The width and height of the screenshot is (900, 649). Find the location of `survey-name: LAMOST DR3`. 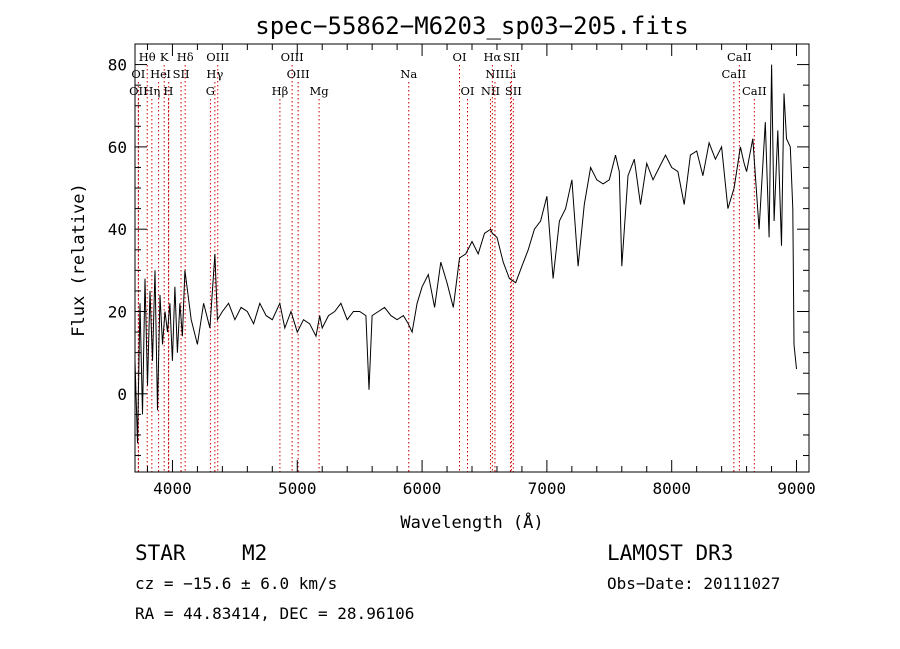

survey-name: LAMOST DR3 is located at coordinates (670, 553).